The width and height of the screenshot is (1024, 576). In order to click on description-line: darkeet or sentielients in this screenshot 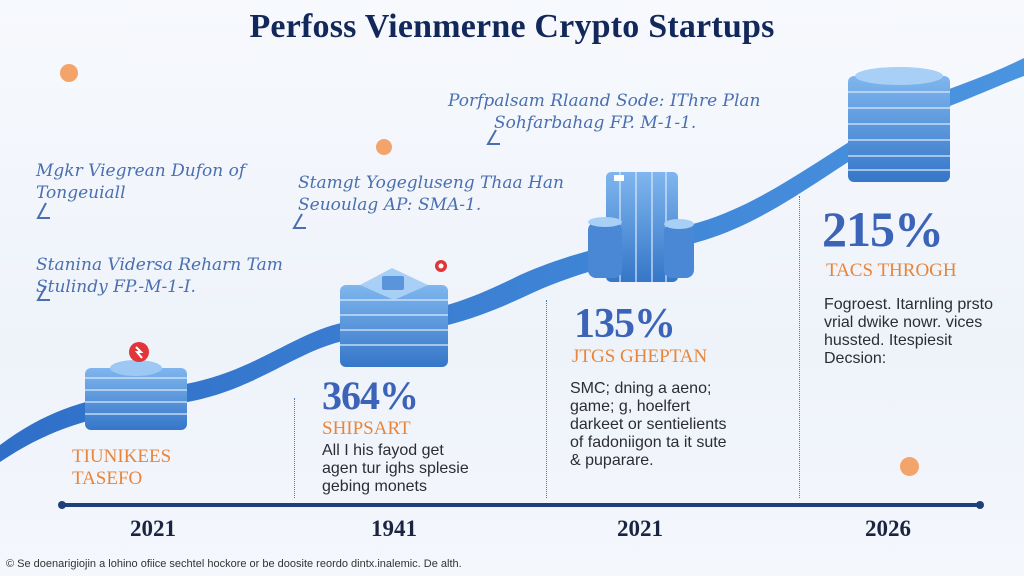, I will do `click(648, 424)`.